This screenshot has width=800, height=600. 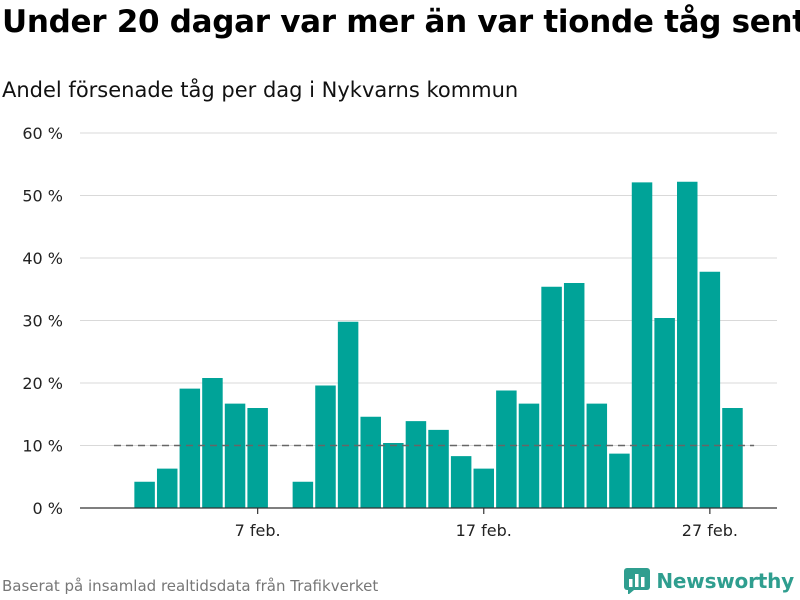 What do you see at coordinates (725, 581) in the screenshot?
I see `brand-name: Newsworthy` at bounding box center [725, 581].